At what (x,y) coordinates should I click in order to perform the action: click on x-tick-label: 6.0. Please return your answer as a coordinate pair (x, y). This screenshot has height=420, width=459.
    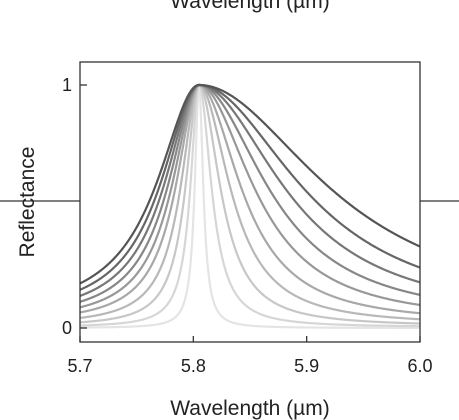
    Looking at the image, I should click on (419, 366).